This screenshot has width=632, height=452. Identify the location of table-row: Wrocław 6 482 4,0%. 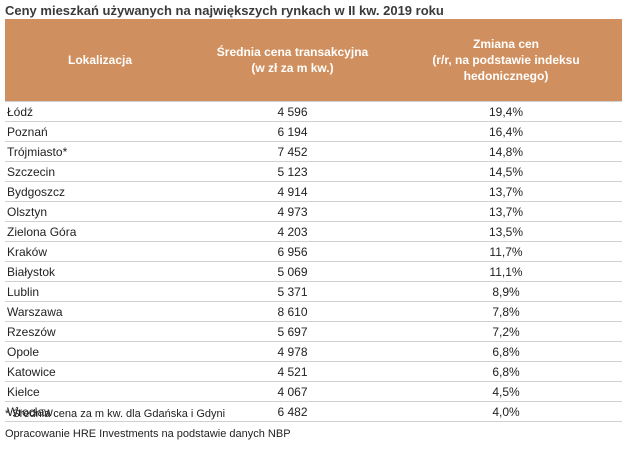
(313, 411).